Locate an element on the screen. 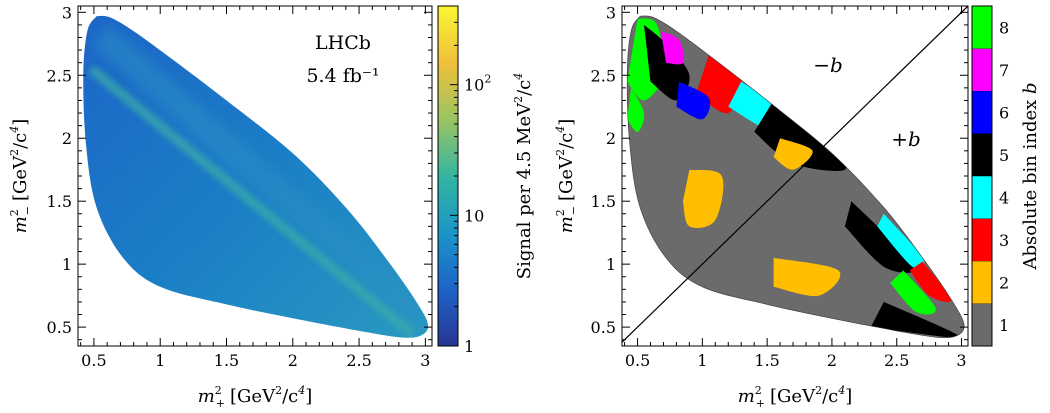  left-x-tick-label: 0.5 is located at coordinates (93, 360).